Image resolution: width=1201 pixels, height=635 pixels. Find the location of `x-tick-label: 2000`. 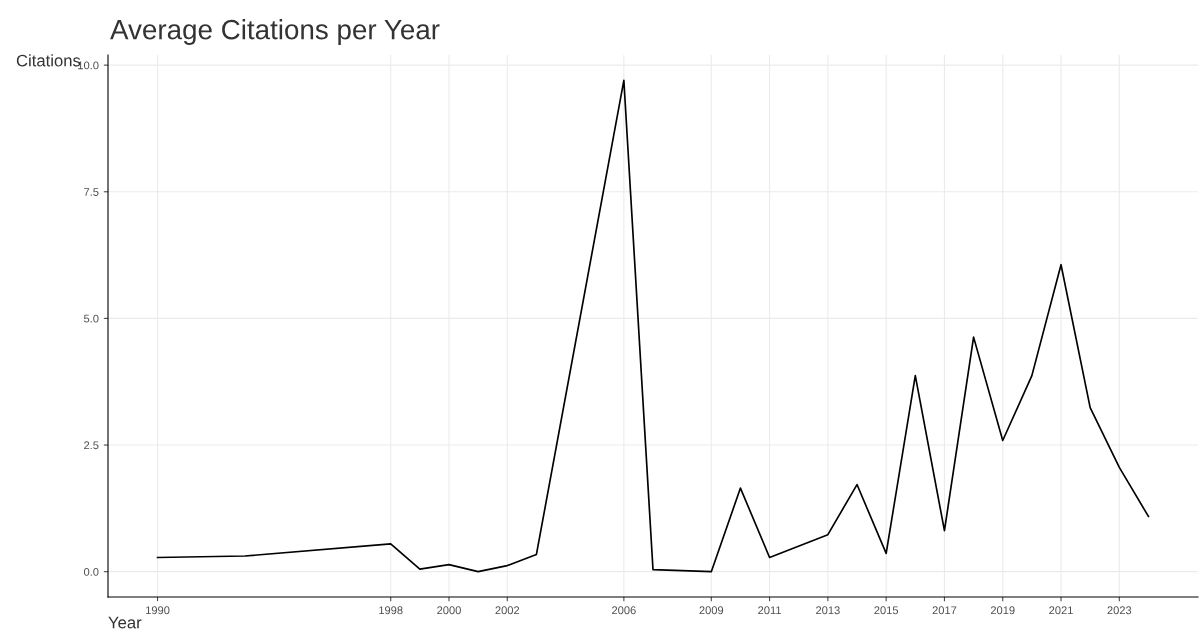

x-tick-label: 2000 is located at coordinates (449, 610).